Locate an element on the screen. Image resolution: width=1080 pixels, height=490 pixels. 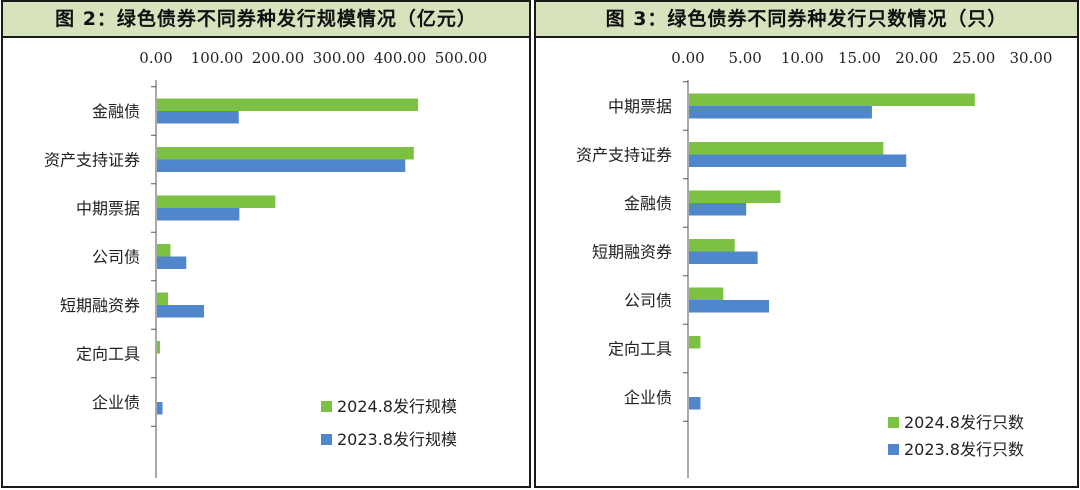
x-tick-label: 5.00 is located at coordinates (744, 58).